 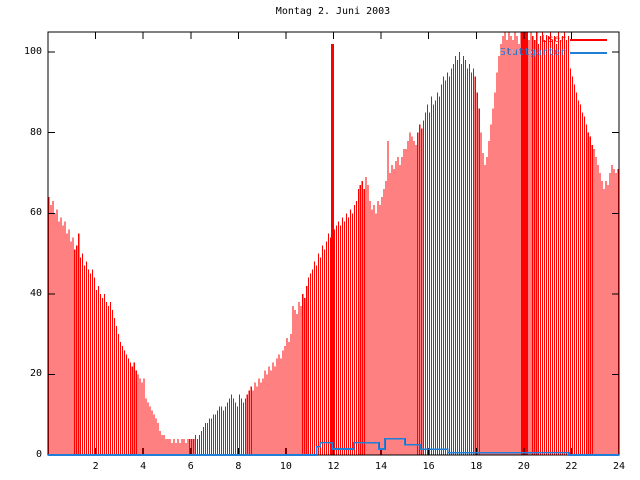 What do you see at coordinates (238, 466) in the screenshot?
I see `x-tick-label: 8` at bounding box center [238, 466].